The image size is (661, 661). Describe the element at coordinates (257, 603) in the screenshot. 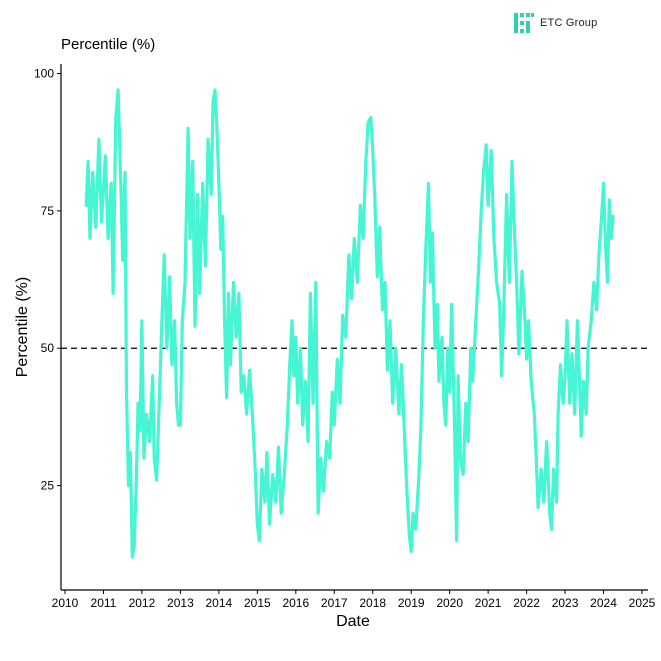

I see `x-tick-label: 2015` at that location.